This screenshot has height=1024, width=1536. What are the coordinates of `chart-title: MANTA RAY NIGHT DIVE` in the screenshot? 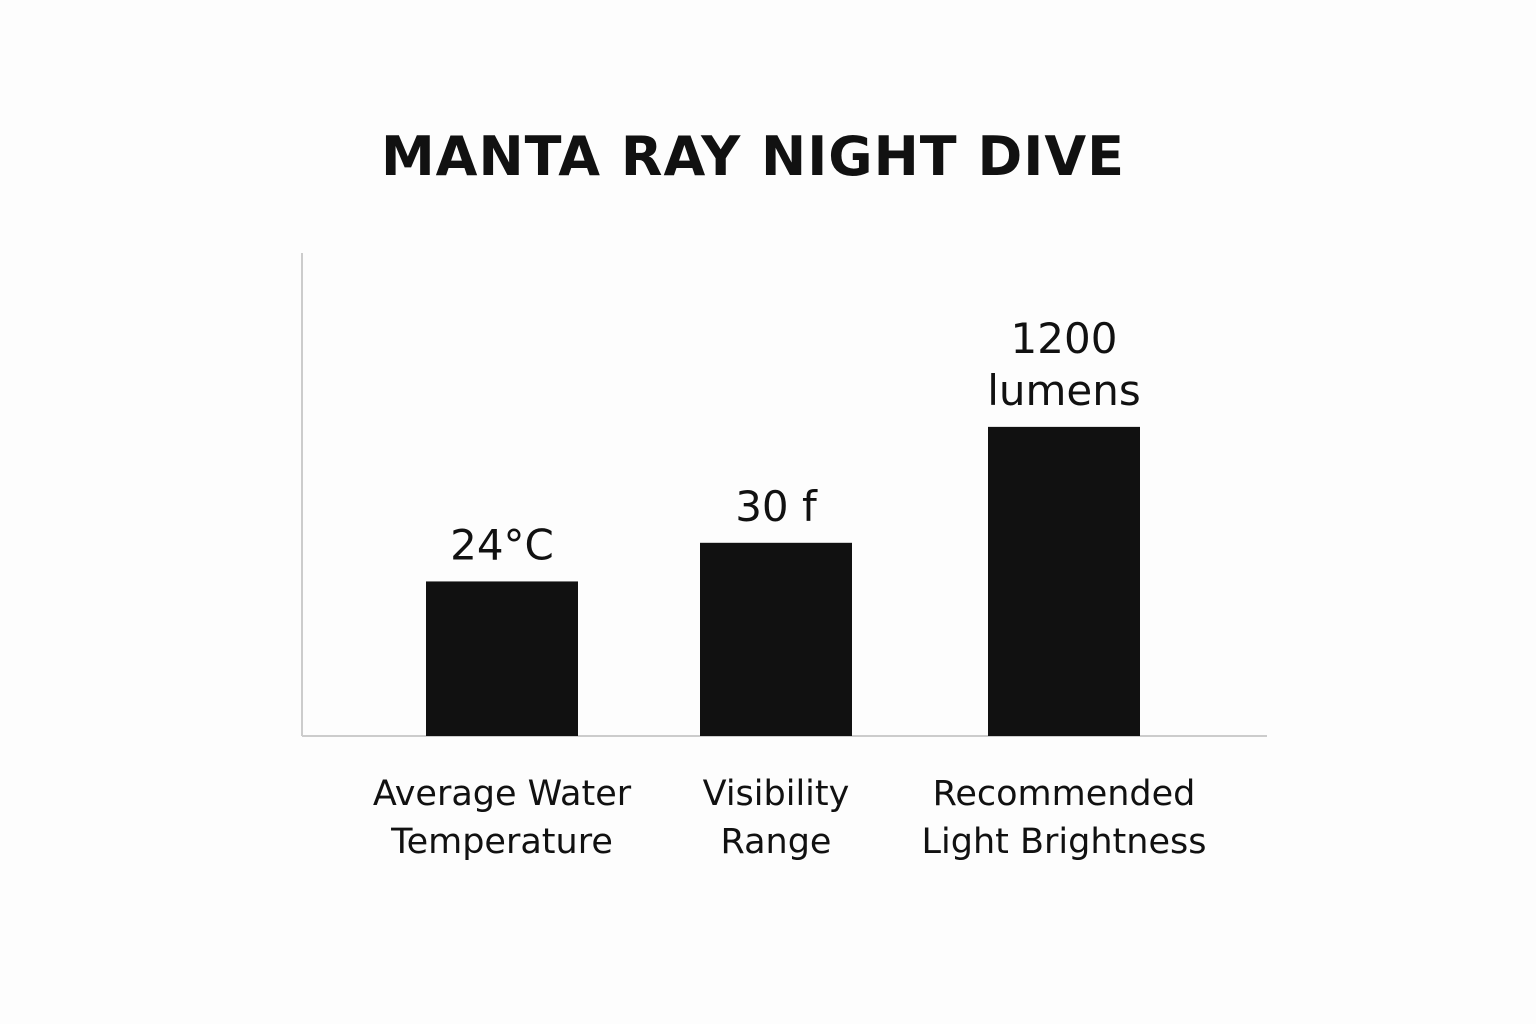 It's located at (753, 156).